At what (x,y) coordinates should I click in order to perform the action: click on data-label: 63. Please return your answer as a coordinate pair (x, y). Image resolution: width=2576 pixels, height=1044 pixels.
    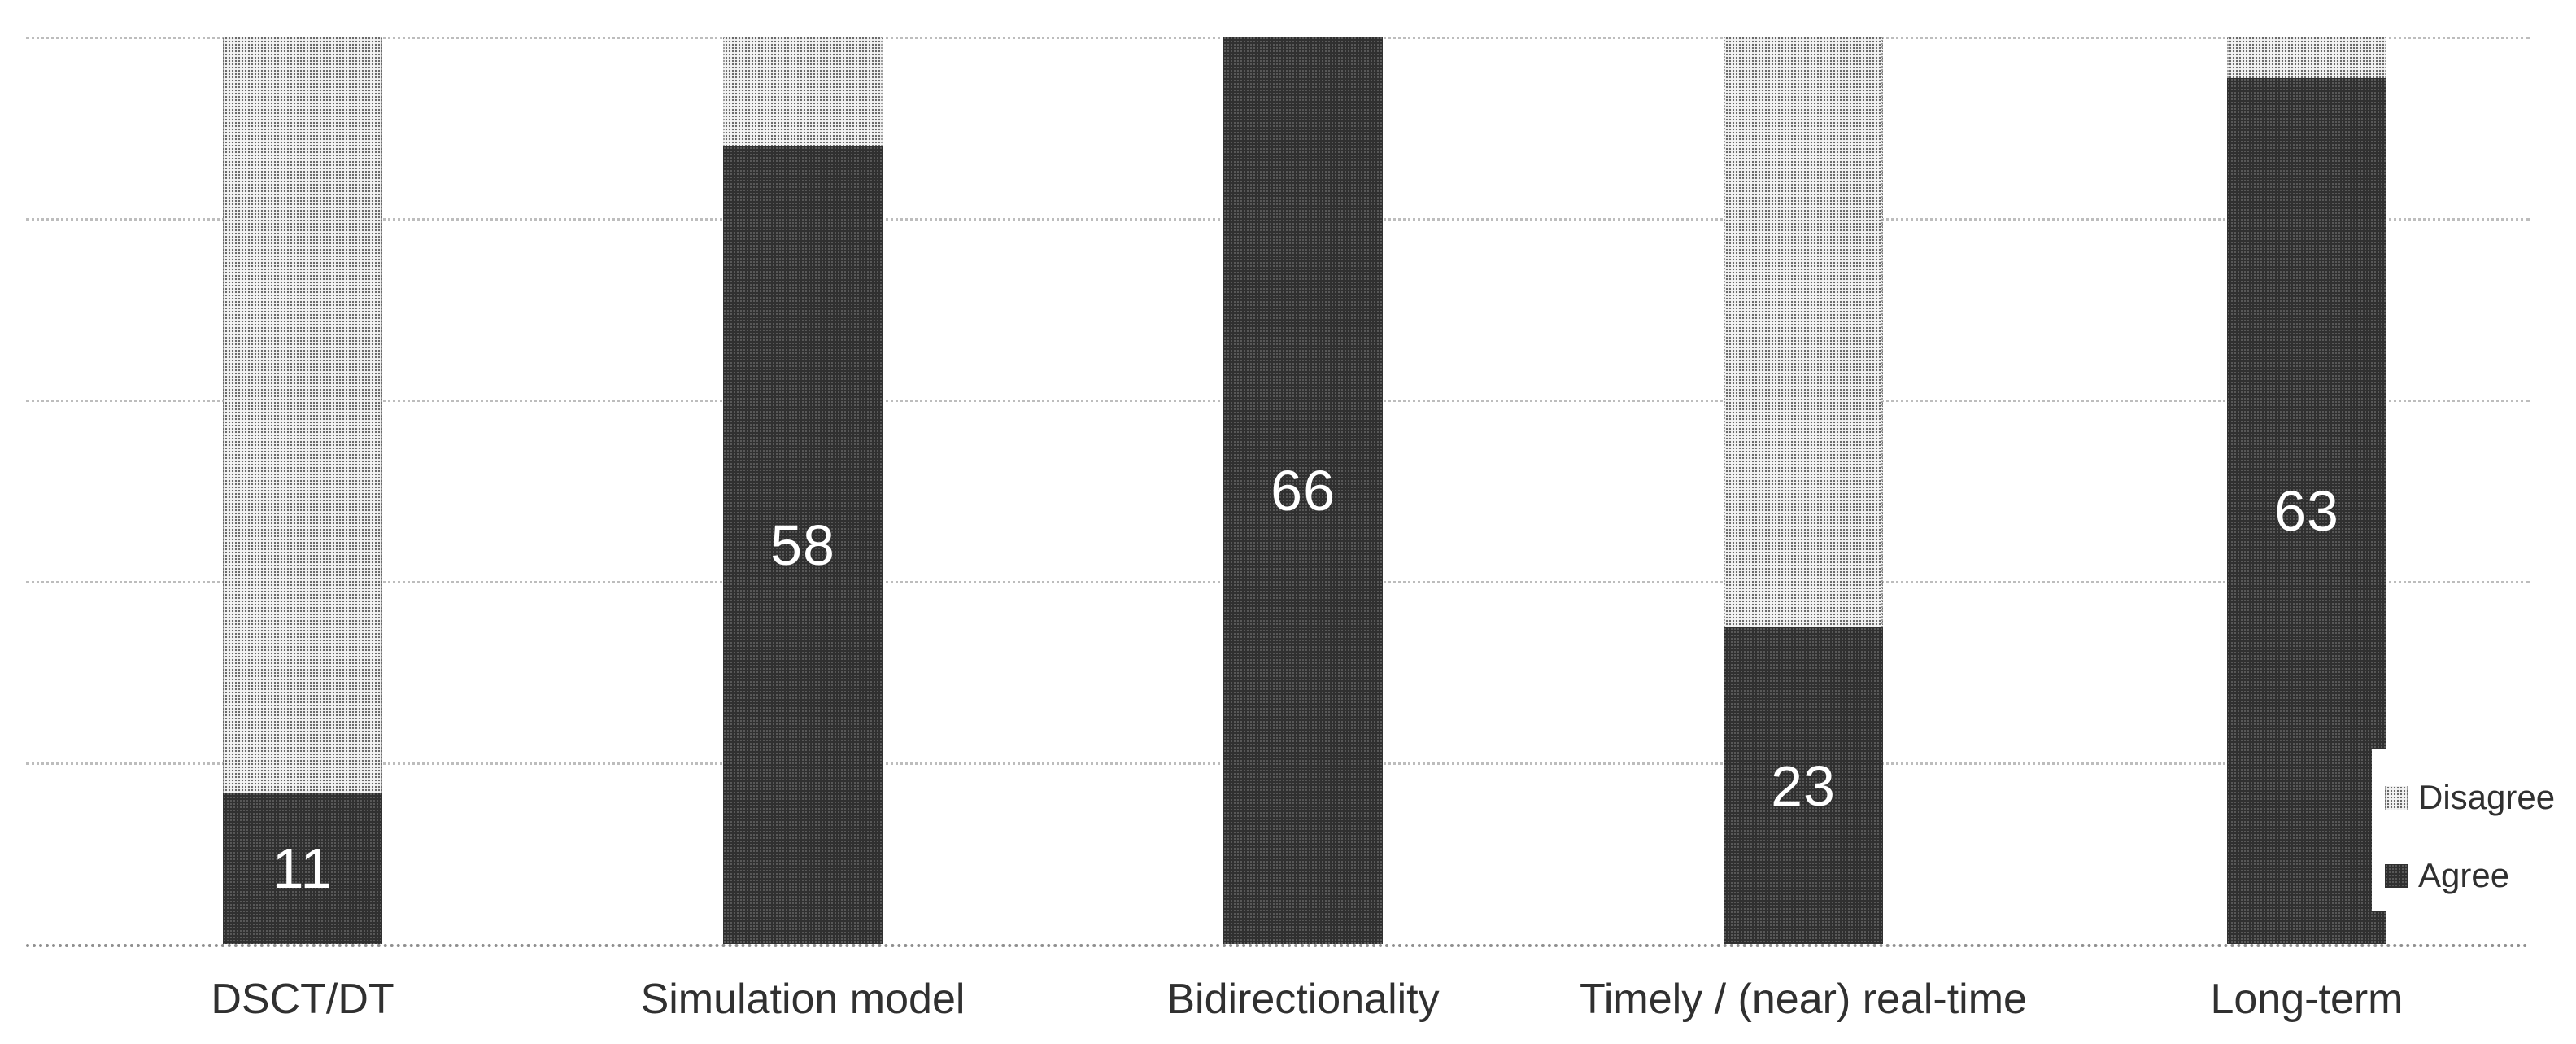
    Looking at the image, I should click on (2306, 511).